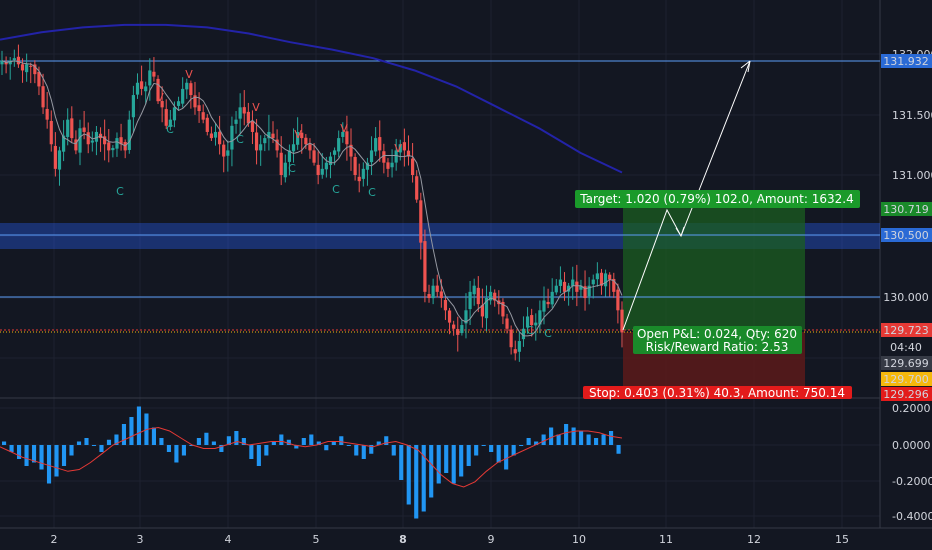 Image resolution: width=932 pixels, height=550 pixels. What do you see at coordinates (906, 209) in the screenshot?
I see `target-price-tag-bg` at bounding box center [906, 209].